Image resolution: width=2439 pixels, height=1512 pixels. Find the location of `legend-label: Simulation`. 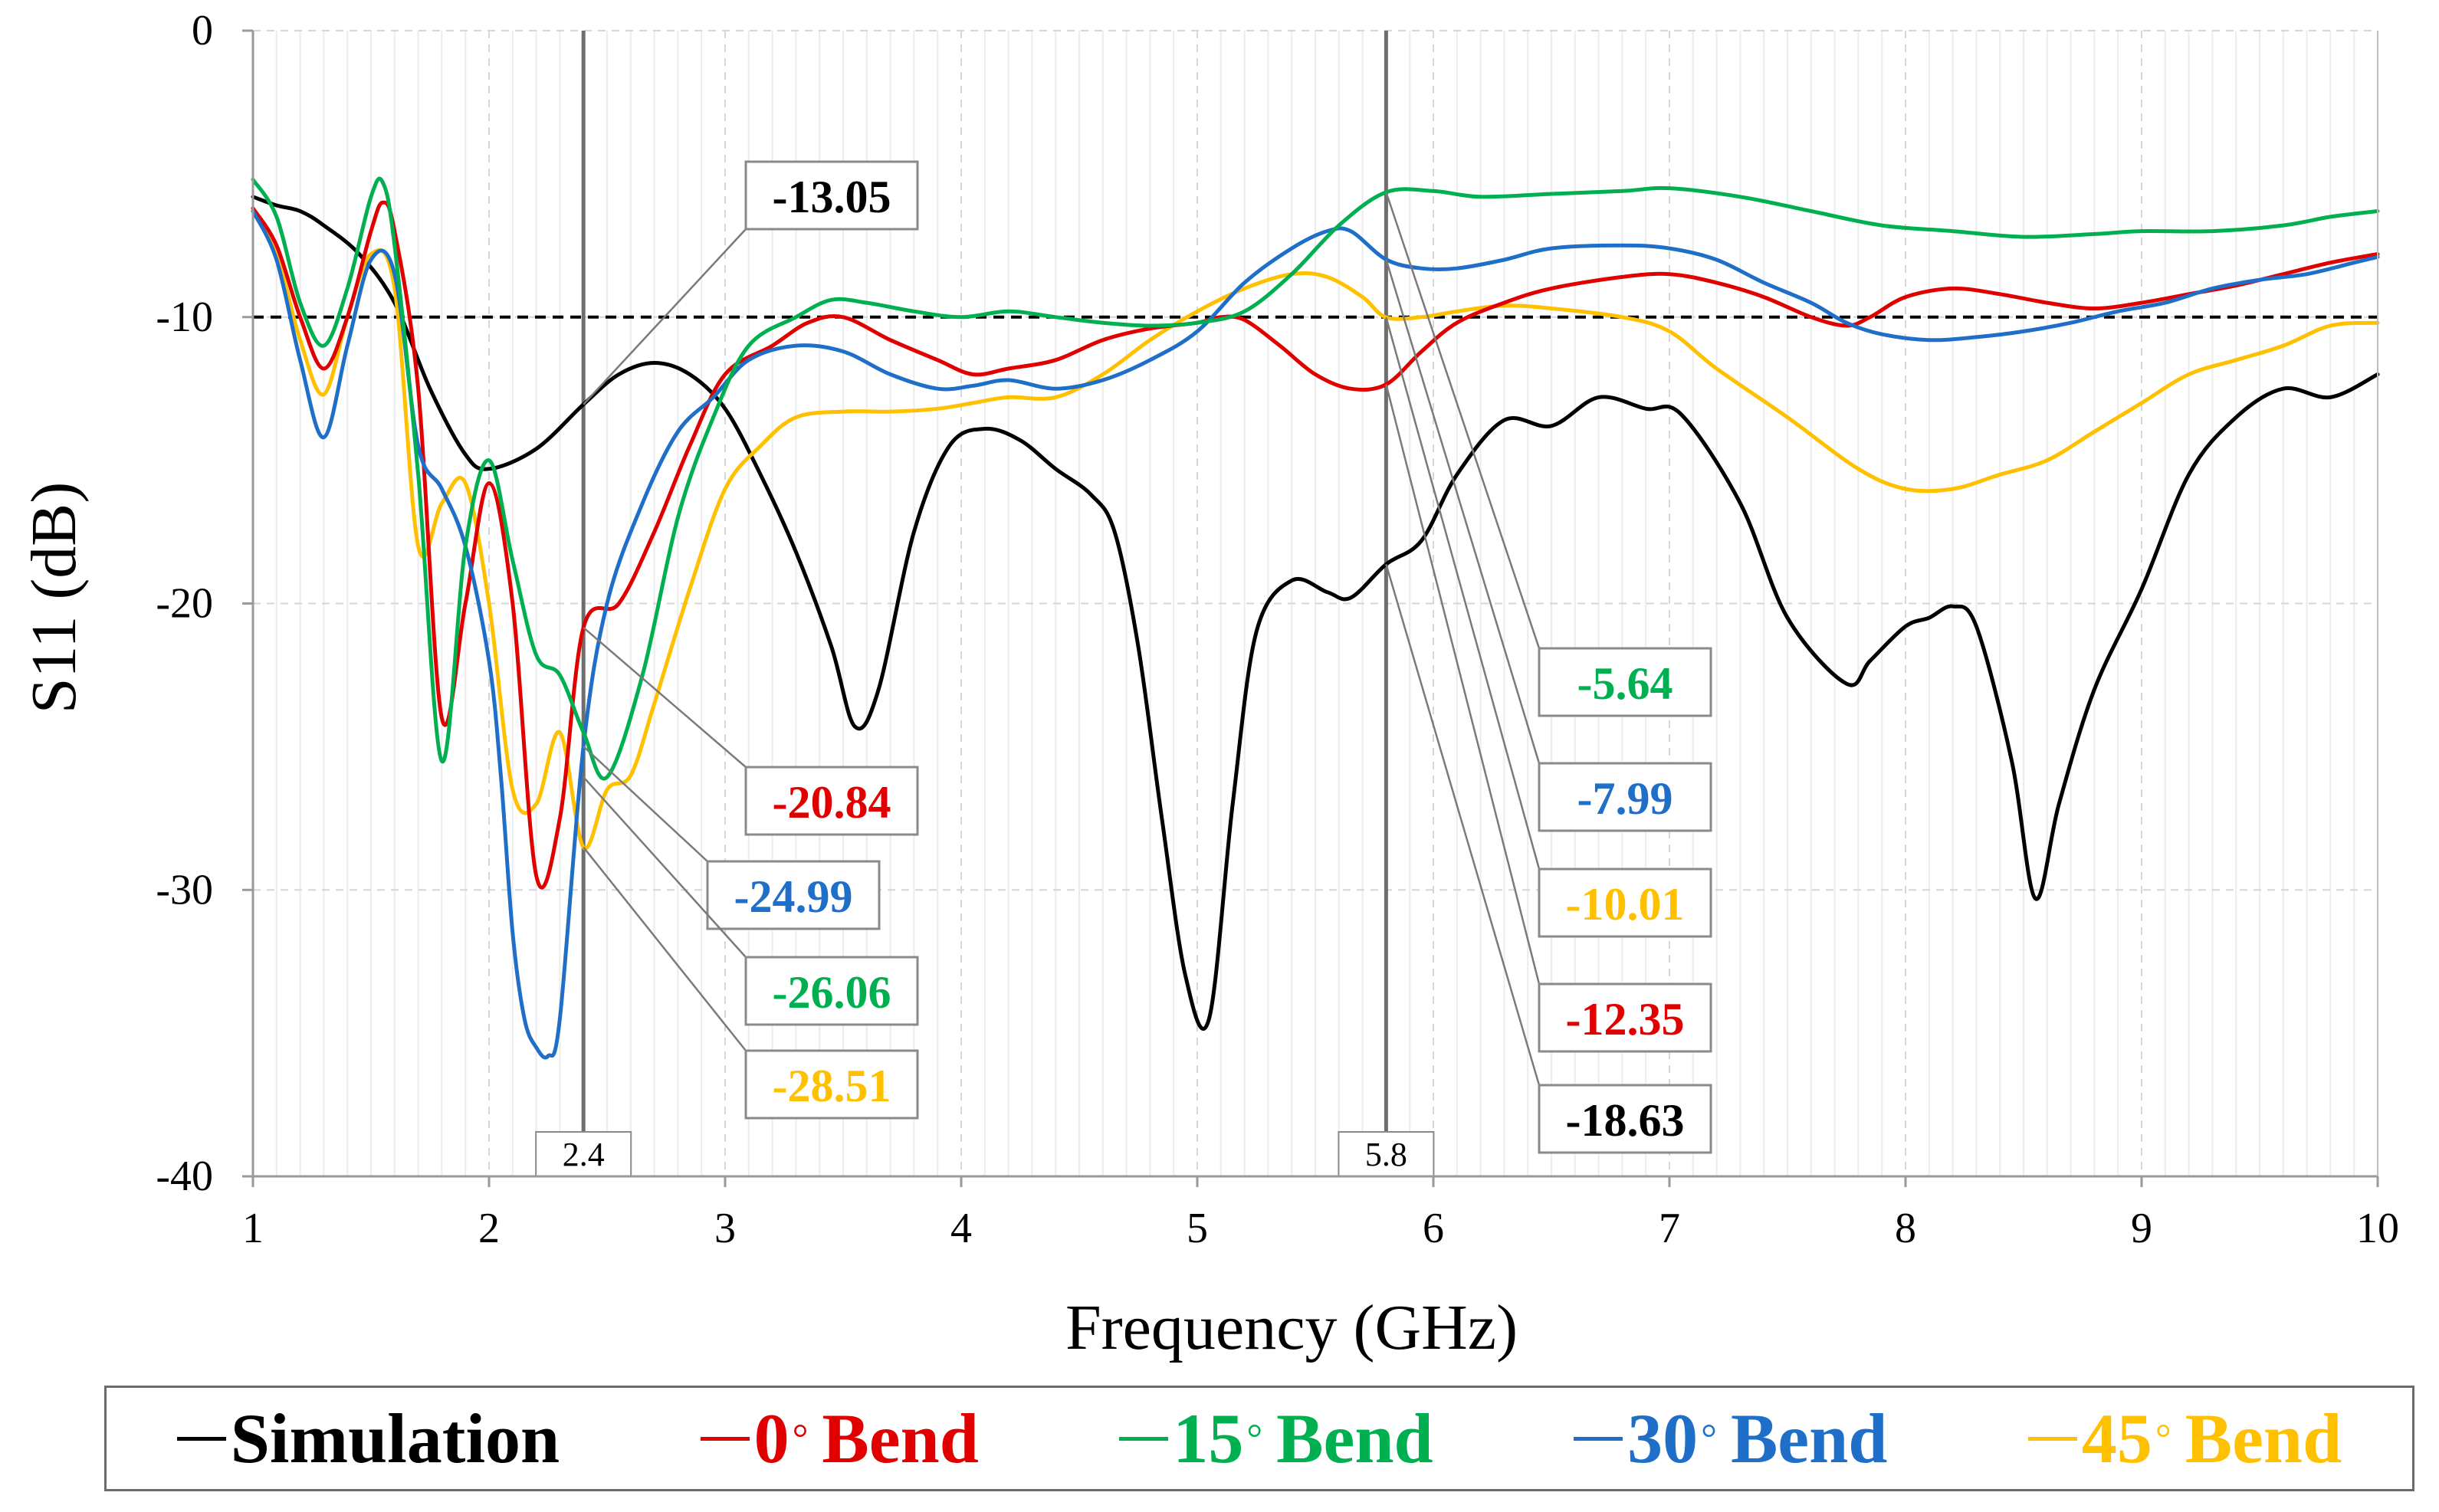

legend-label: Simulation is located at coordinates (395, 1438).